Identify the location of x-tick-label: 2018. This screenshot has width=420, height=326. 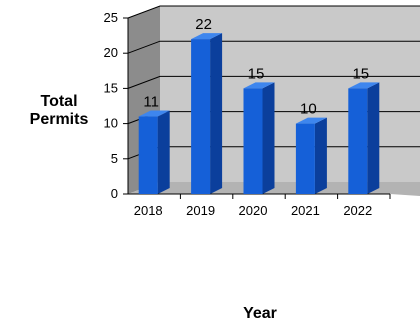
(148, 210).